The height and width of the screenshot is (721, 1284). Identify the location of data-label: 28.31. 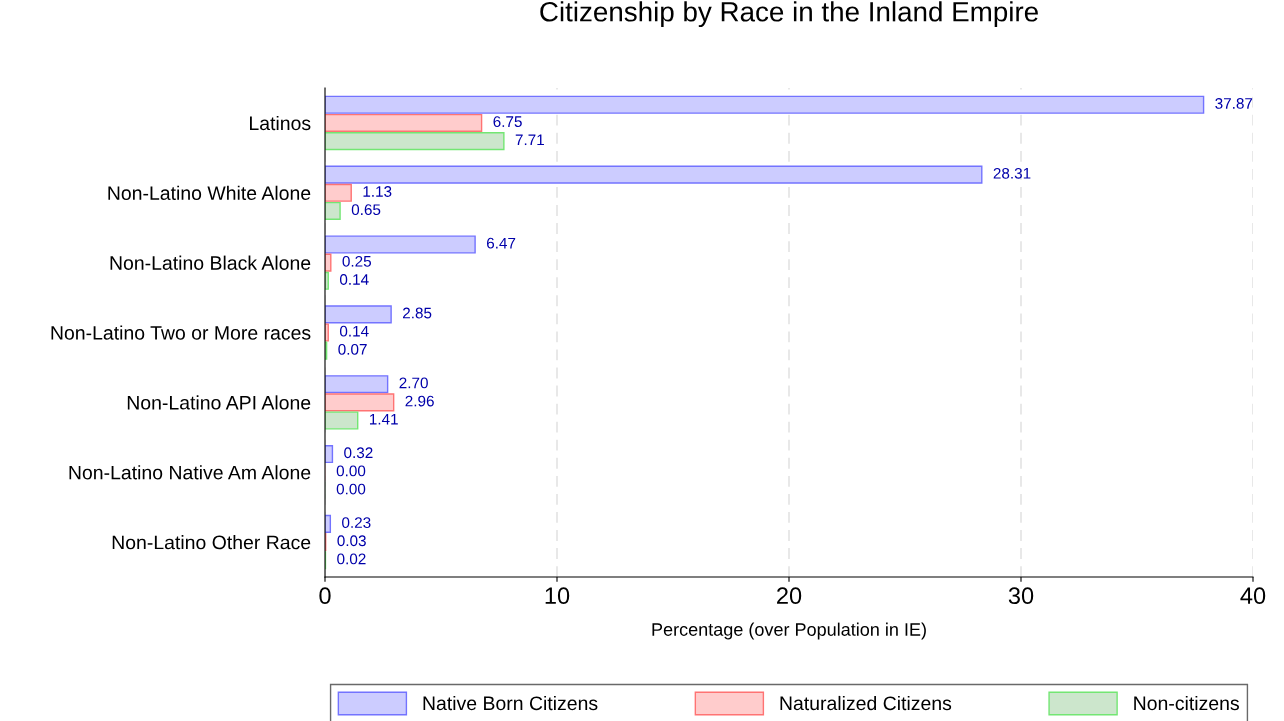
(1012, 173).